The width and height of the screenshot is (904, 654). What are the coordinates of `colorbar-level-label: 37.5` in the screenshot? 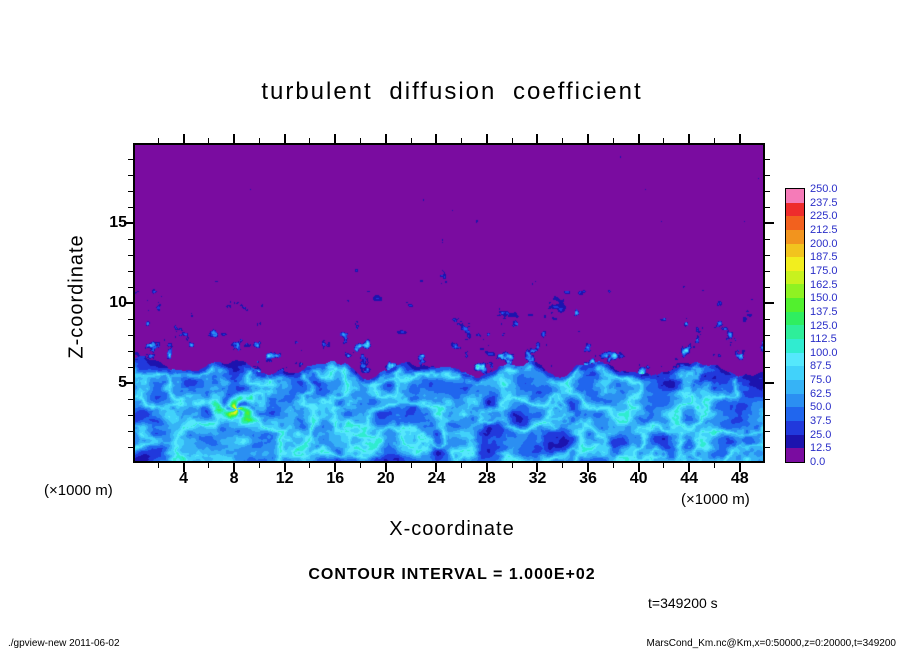 It's located at (821, 421).